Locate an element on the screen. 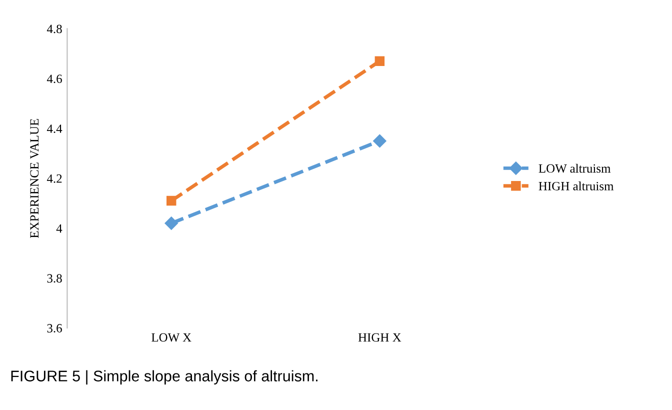 The height and width of the screenshot is (410, 672). x-tick-label: LOW X is located at coordinates (172, 337).